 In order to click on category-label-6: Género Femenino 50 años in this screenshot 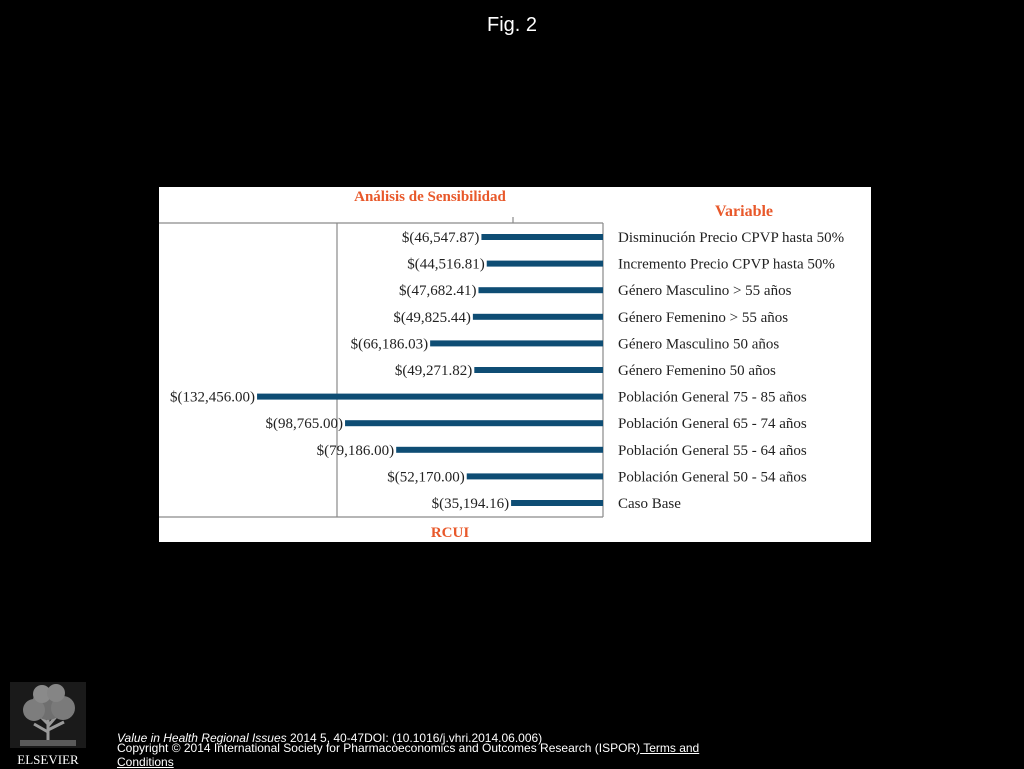, I will do `click(697, 371)`.